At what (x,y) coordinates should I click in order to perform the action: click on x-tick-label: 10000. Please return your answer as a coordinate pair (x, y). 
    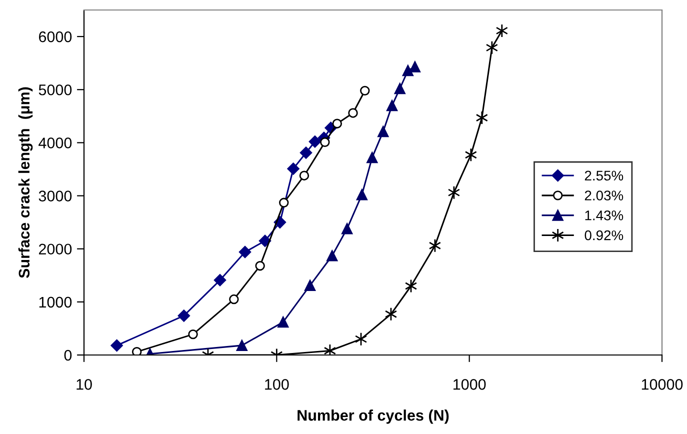
    Looking at the image, I should click on (662, 384).